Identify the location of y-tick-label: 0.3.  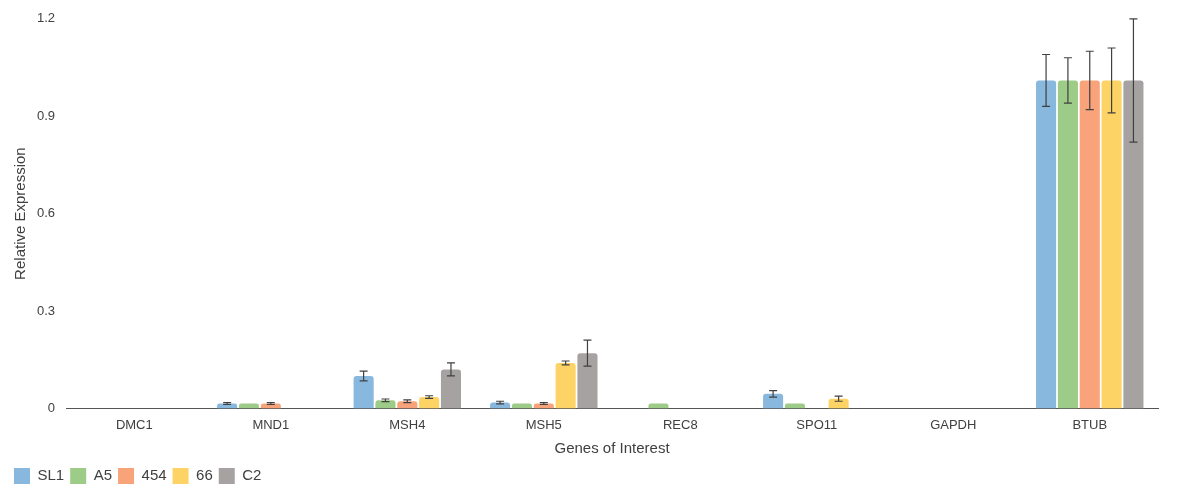
(46, 310).